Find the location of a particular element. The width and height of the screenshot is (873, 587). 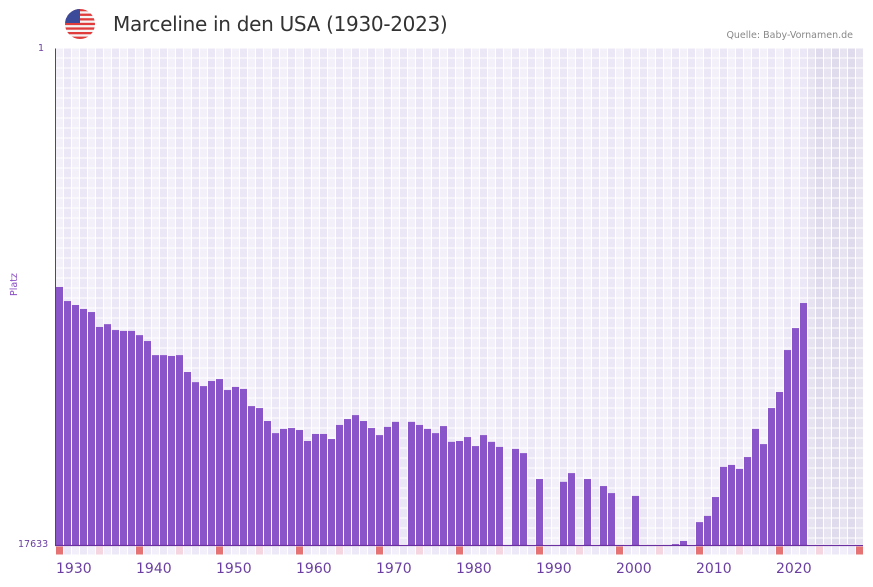

x-tick-label: 1950 is located at coordinates (234, 569).